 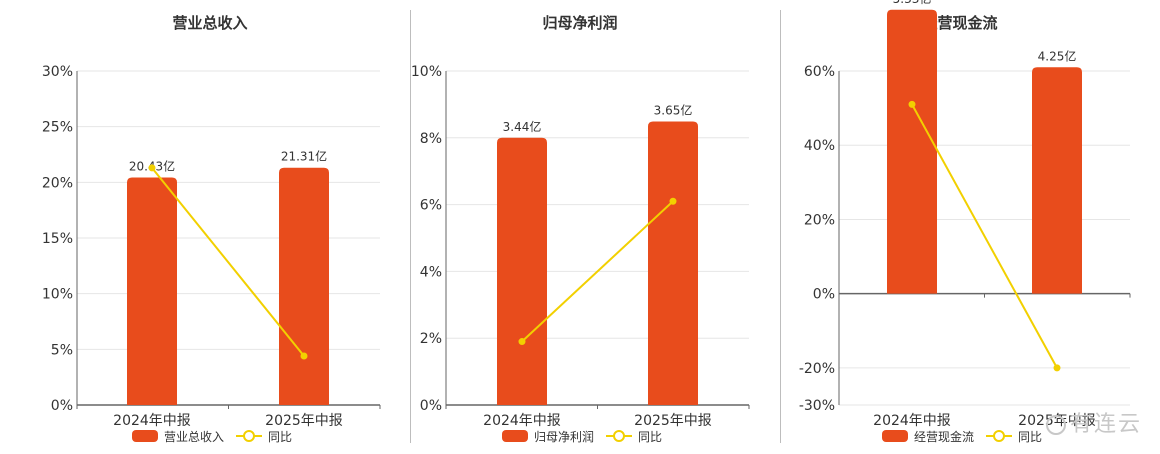 What do you see at coordinates (1105, 424) in the screenshot?
I see `watermark-text: 有连云` at bounding box center [1105, 424].